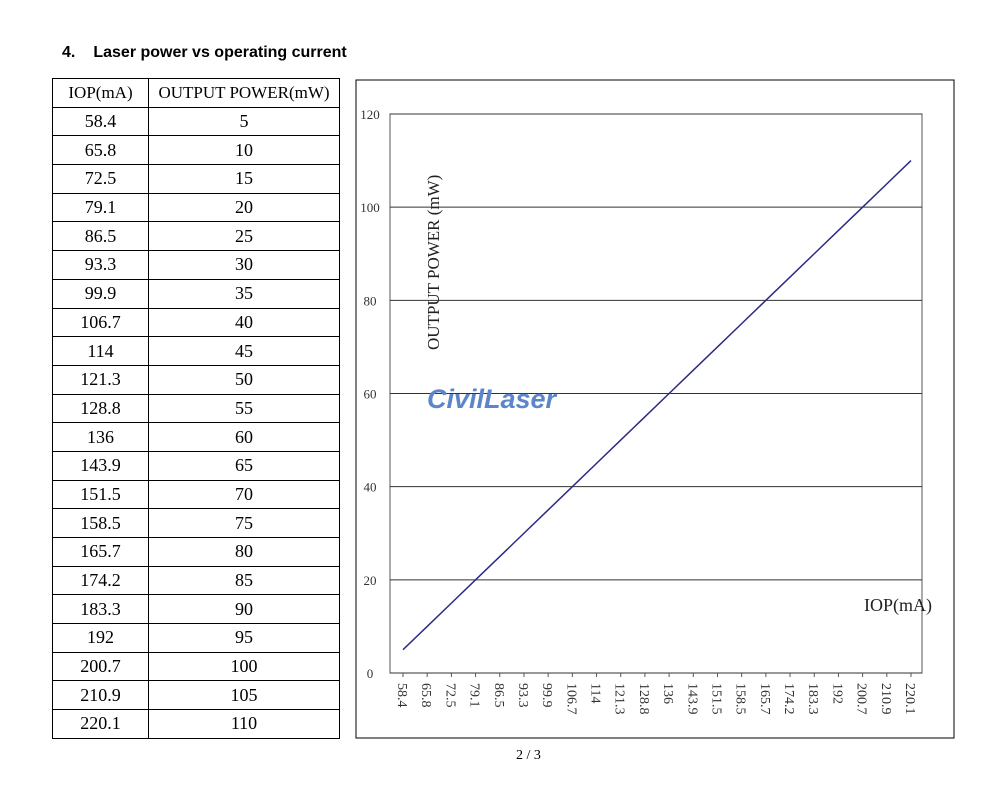  What do you see at coordinates (764, 699) in the screenshot?
I see `x-tick-label: 165.7` at bounding box center [764, 699].